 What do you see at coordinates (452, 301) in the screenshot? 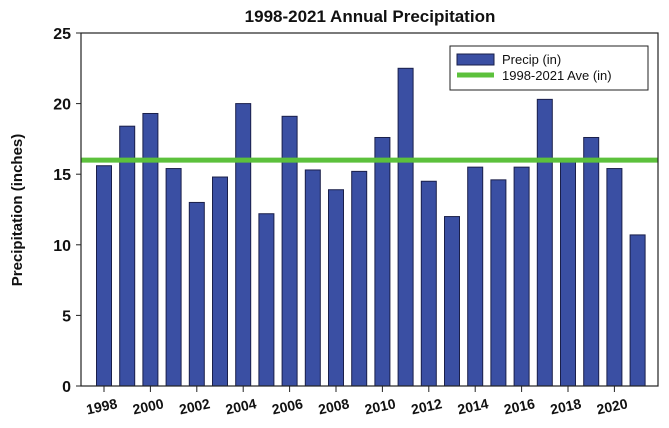
I see `bar-2013` at bounding box center [452, 301].